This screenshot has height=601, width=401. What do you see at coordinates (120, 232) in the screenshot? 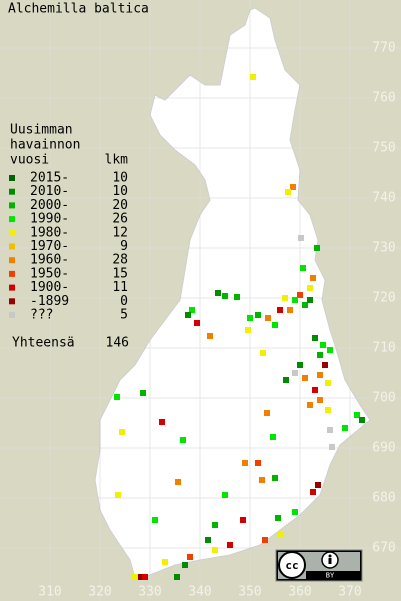
I see `legend-count: 12` at bounding box center [120, 232].